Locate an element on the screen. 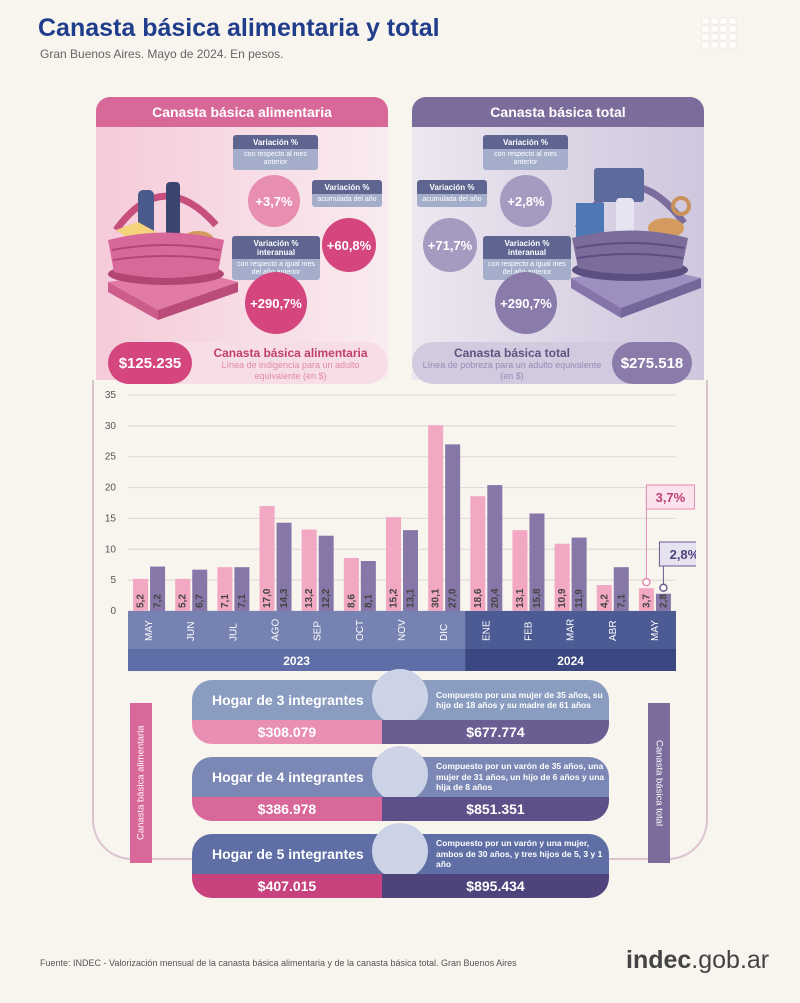  cbt-var-acum-value: +71,7% is located at coordinates (450, 245).